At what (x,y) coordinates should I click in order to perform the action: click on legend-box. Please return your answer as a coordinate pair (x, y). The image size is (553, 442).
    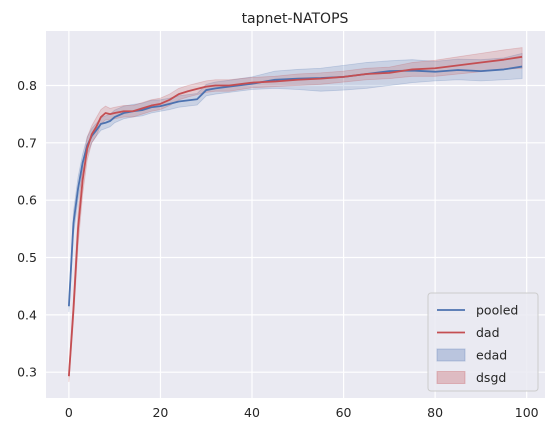
    Looking at the image, I should click on (483, 342).